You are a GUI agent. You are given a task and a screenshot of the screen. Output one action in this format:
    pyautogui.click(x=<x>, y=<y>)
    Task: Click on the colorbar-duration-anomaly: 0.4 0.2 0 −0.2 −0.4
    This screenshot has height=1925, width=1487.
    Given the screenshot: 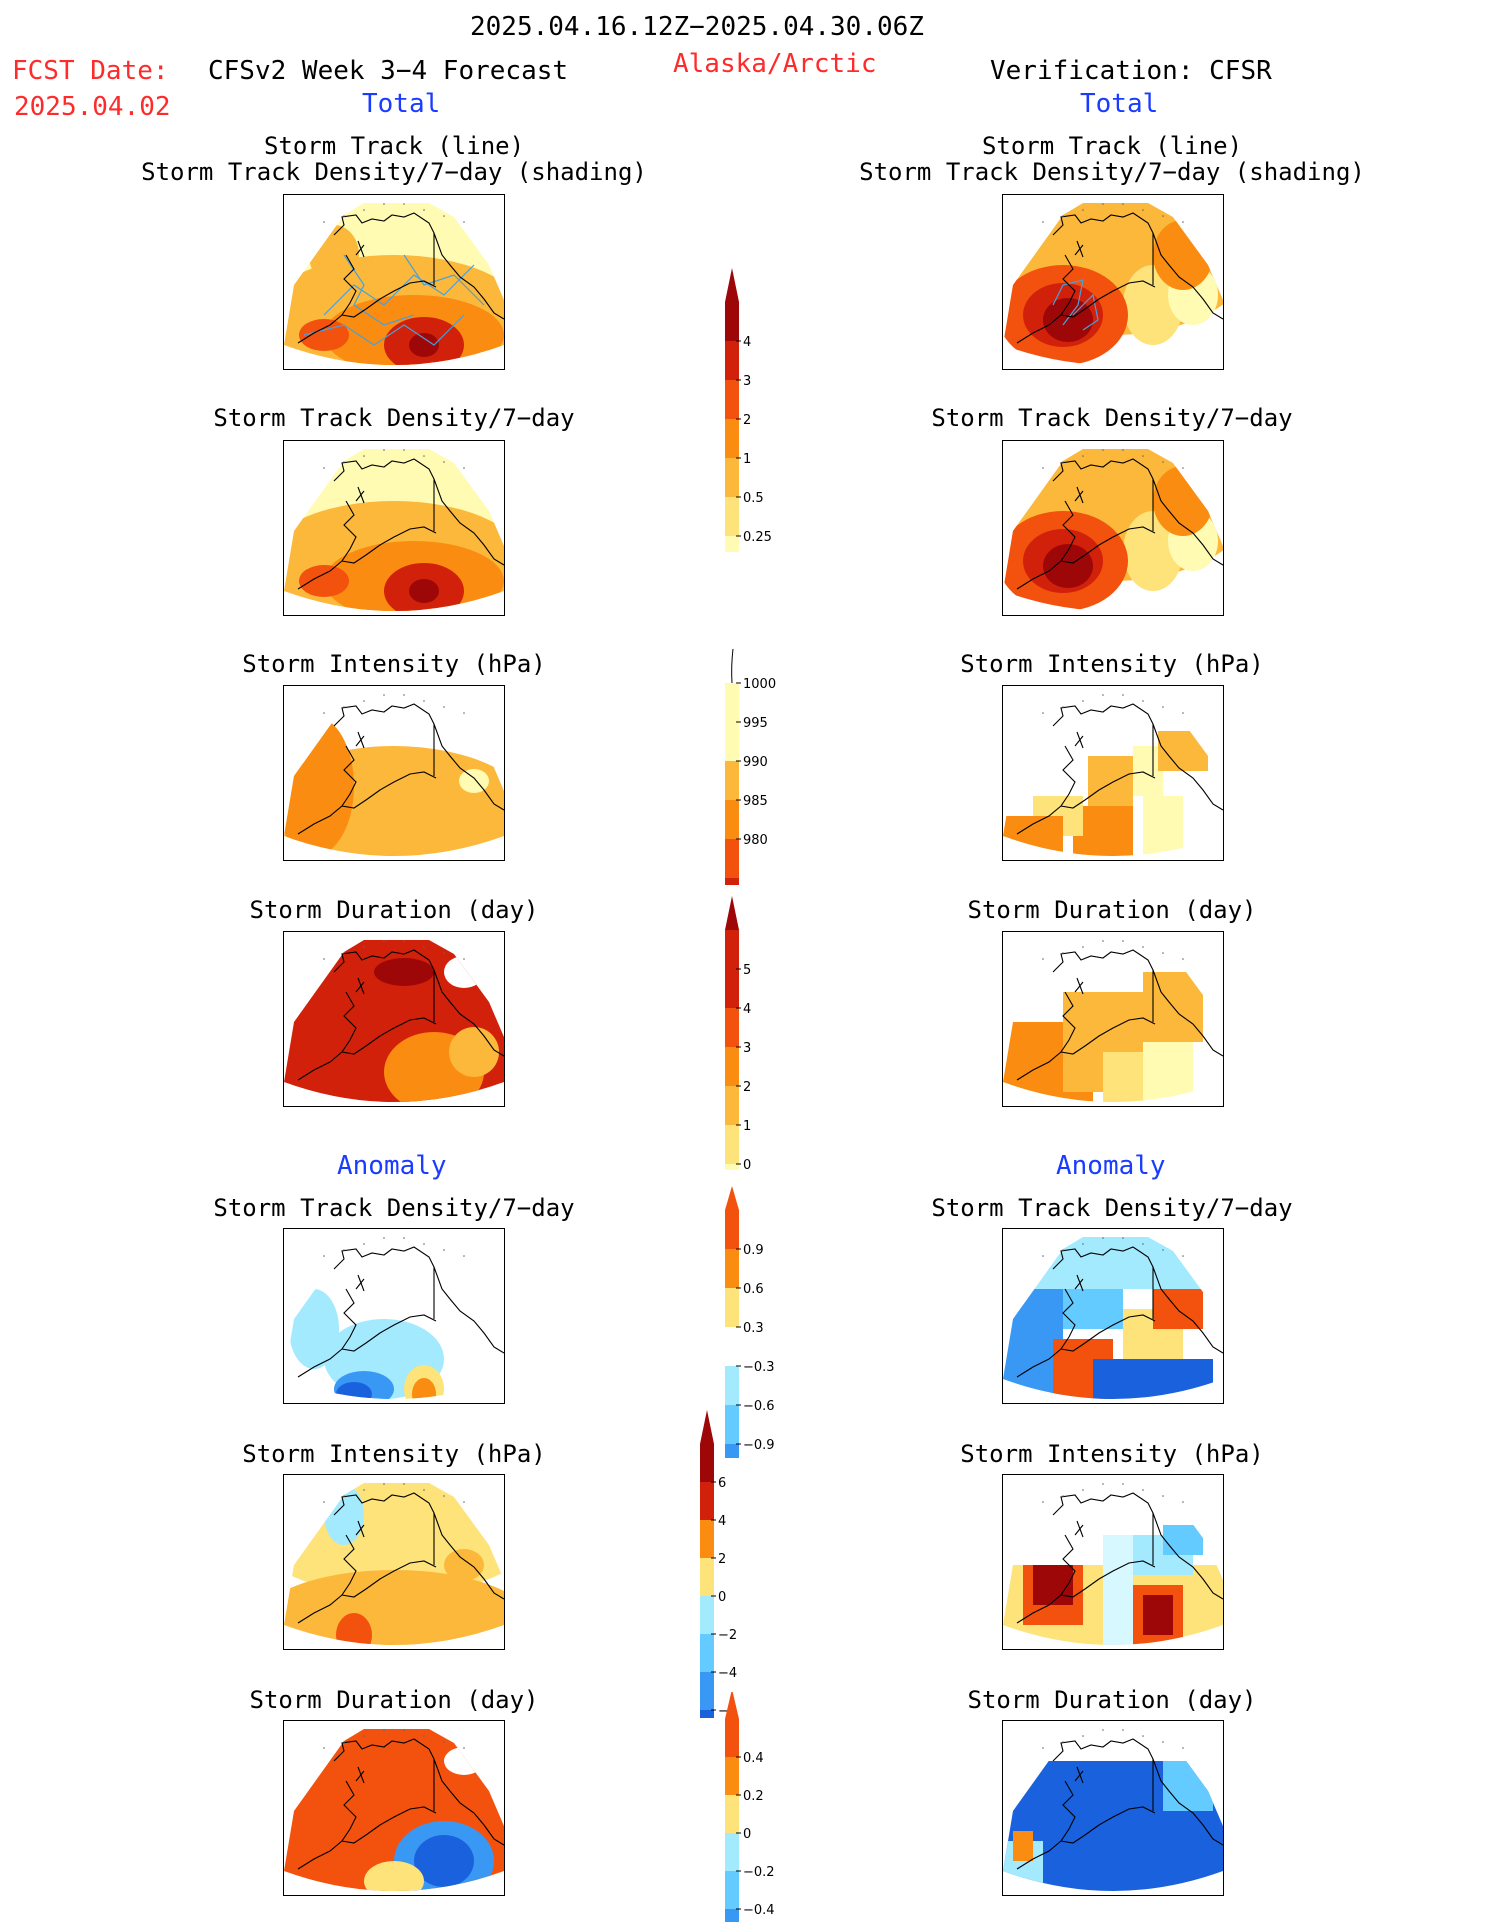 What is the action you would take?
    pyautogui.click(x=750, y=1807)
    